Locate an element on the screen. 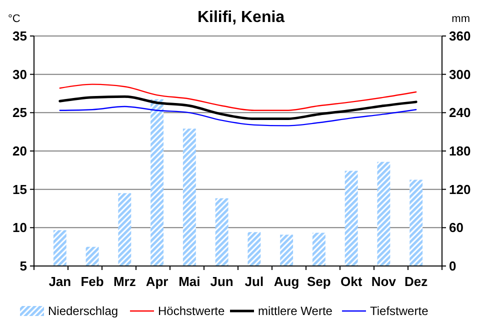 Image resolution: width=482 pixels, height=329 pixels. x-tick-label: Dez is located at coordinates (416, 281).